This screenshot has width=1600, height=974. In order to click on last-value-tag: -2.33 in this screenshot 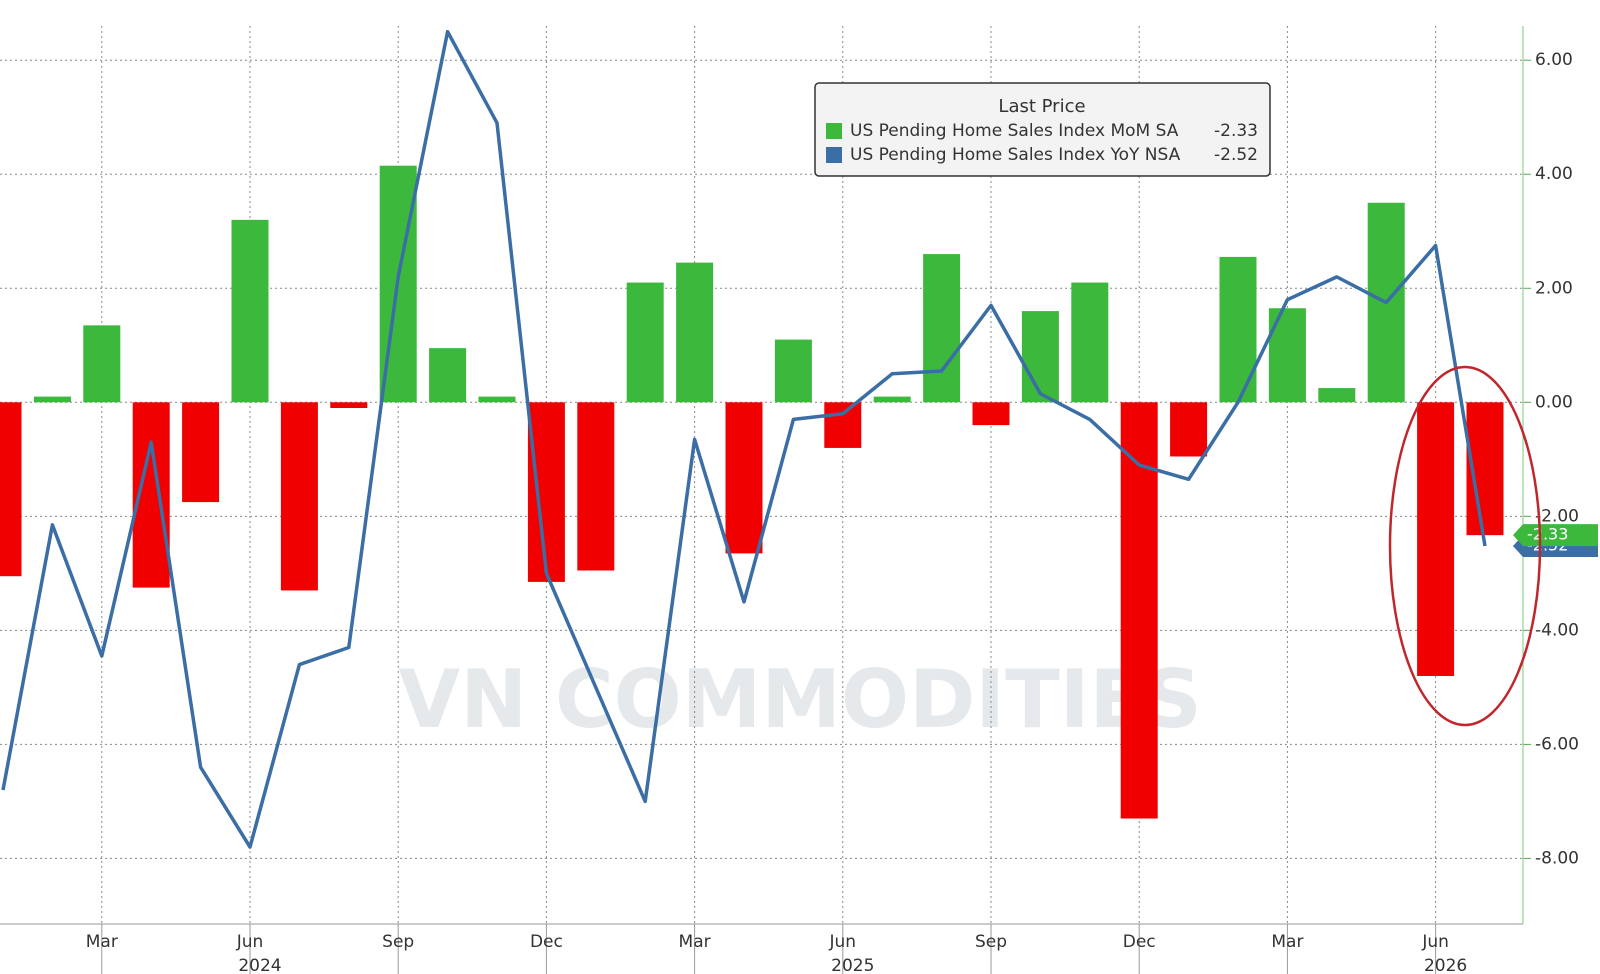, I will do `click(1555, 535)`.